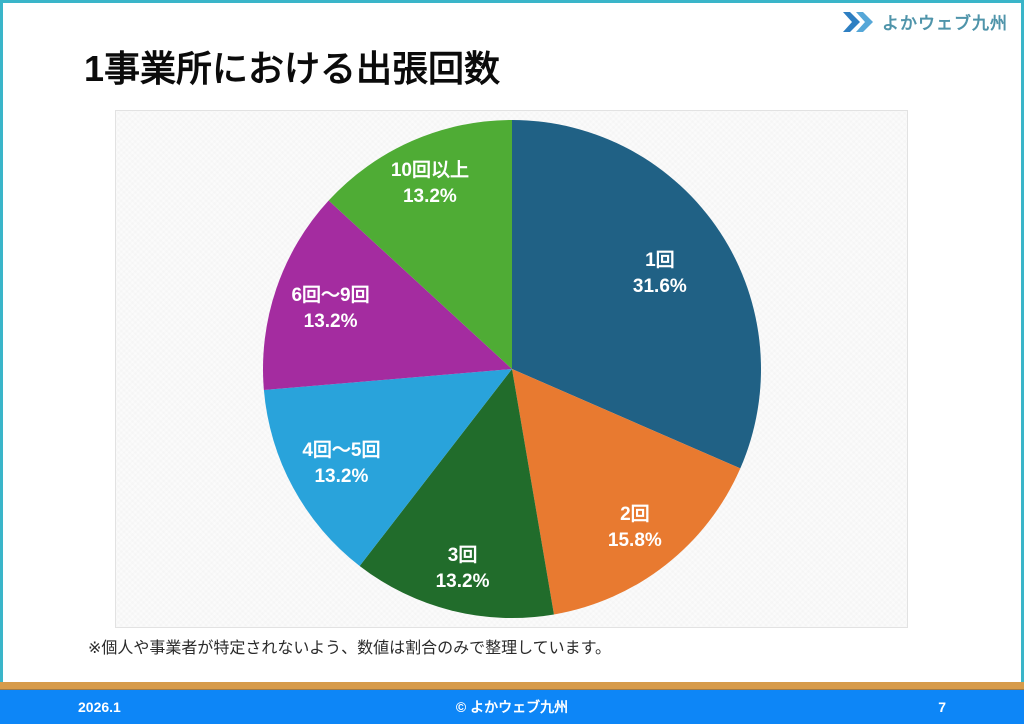  Describe the element at coordinates (660, 273) in the screenshot. I see `pie-slice-label: 1回 31.6%` at that location.